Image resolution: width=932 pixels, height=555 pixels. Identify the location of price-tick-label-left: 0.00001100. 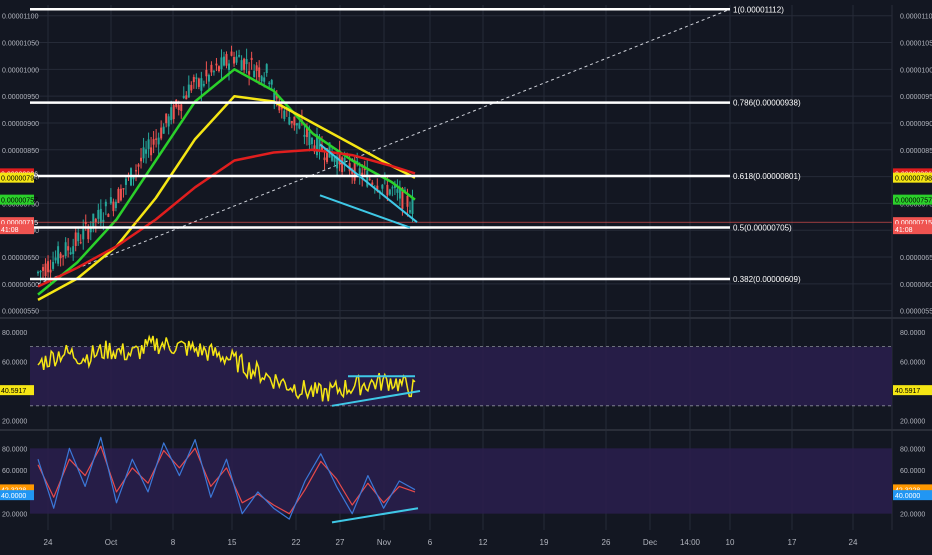
(20, 17).